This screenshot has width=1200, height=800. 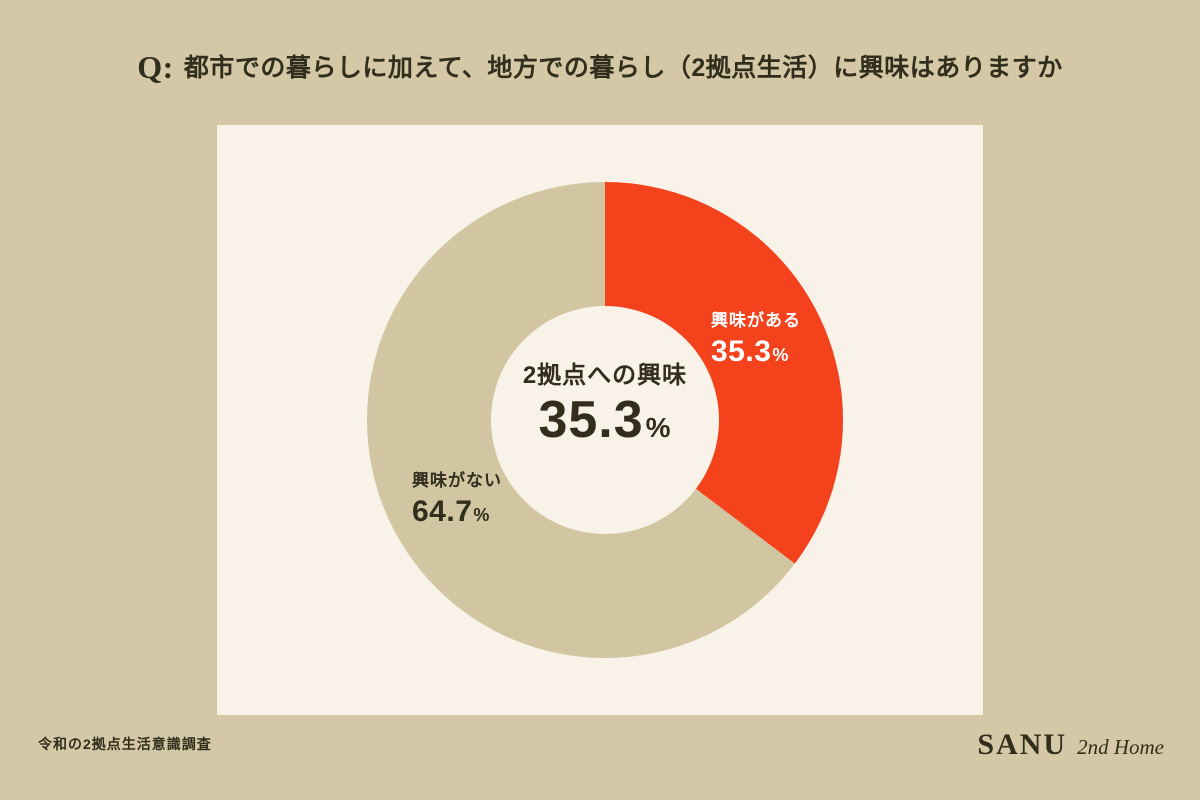 What do you see at coordinates (442, 512) in the screenshot?
I see `slice-not-interested-number: 64.7` at bounding box center [442, 512].